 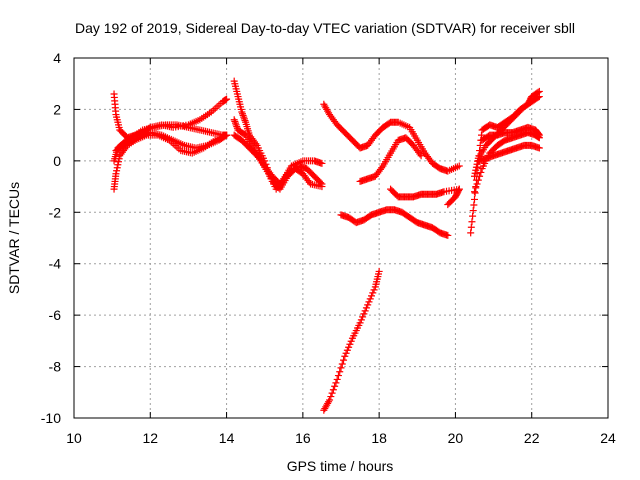 What do you see at coordinates (150, 438) in the screenshot?
I see `x-tick-label: 12` at bounding box center [150, 438].